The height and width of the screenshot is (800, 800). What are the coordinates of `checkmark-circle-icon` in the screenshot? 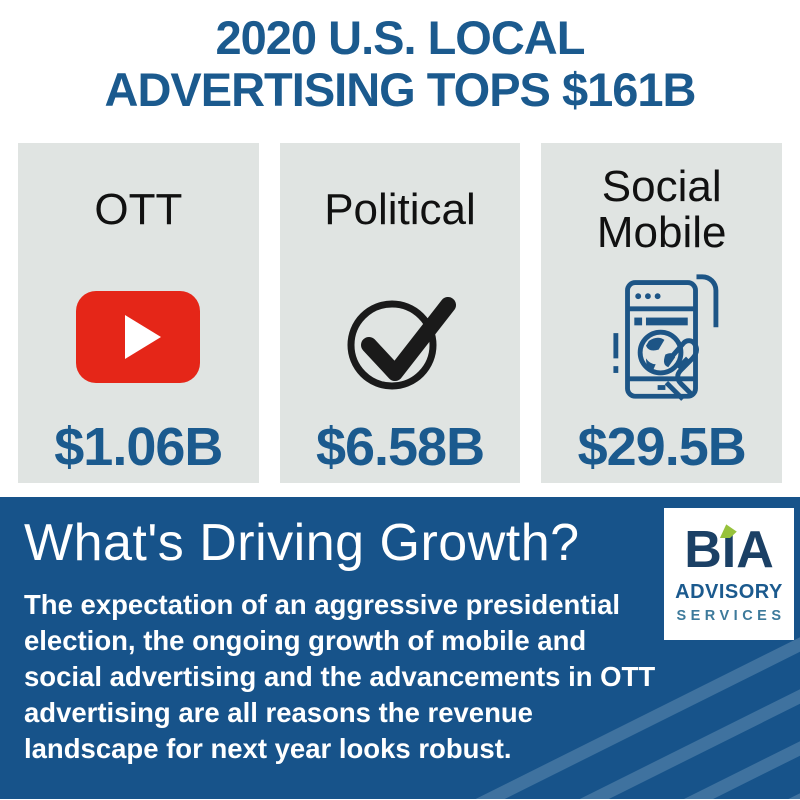 It's located at (400, 337).